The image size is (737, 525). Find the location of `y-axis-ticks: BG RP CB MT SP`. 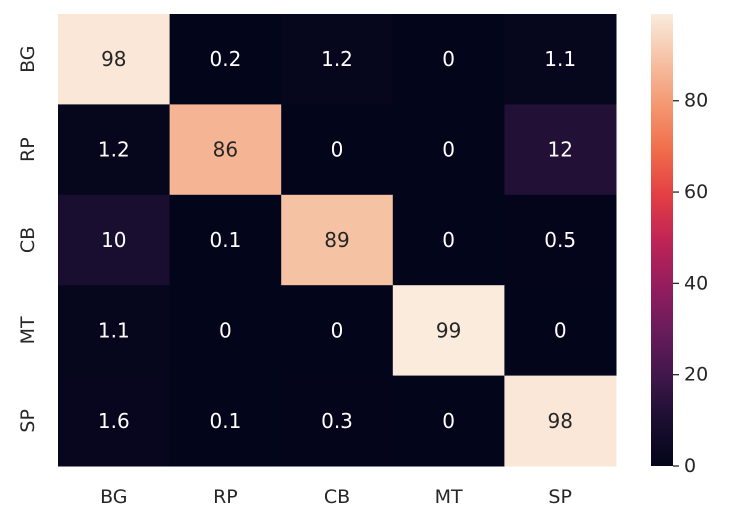

y-axis-ticks: BG RP CB MT SP is located at coordinates (28, 238).